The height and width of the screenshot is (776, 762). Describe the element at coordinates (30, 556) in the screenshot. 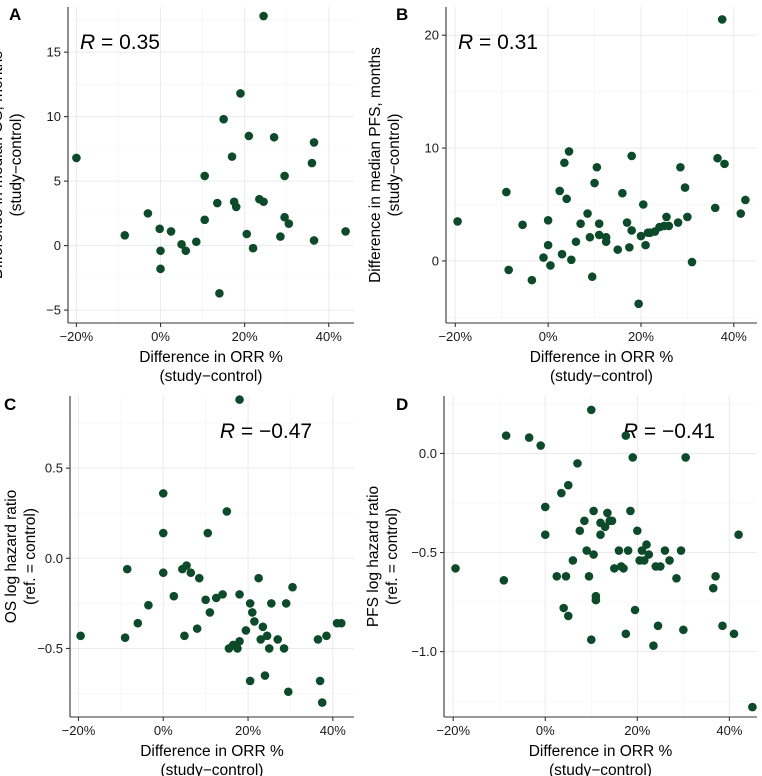

I see `y-axis-subtitle: (ref. = control)` at that location.